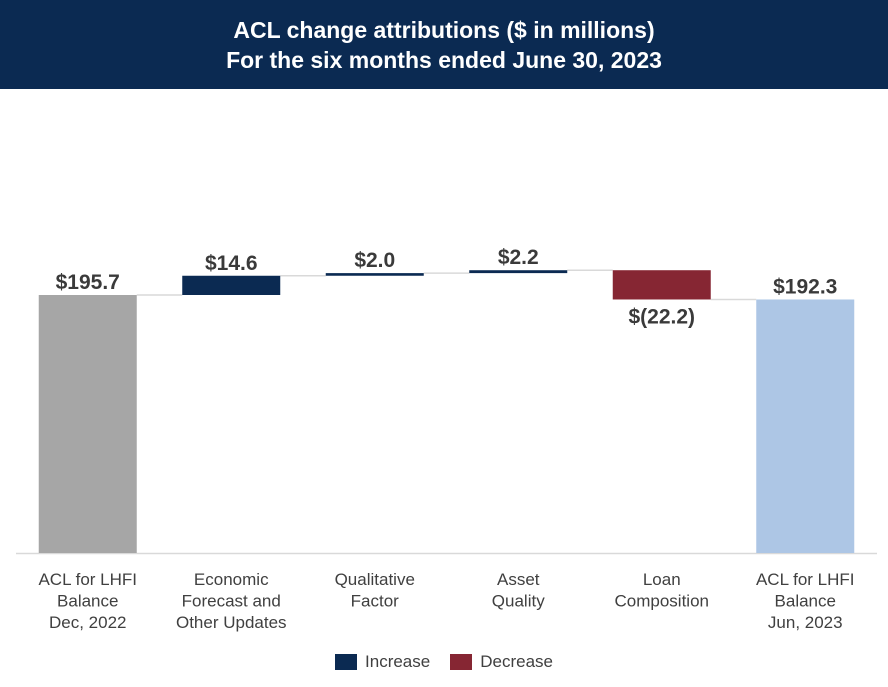 This screenshot has height=687, width=888. I want to click on category-label: Jun, 2023, so click(805, 622).